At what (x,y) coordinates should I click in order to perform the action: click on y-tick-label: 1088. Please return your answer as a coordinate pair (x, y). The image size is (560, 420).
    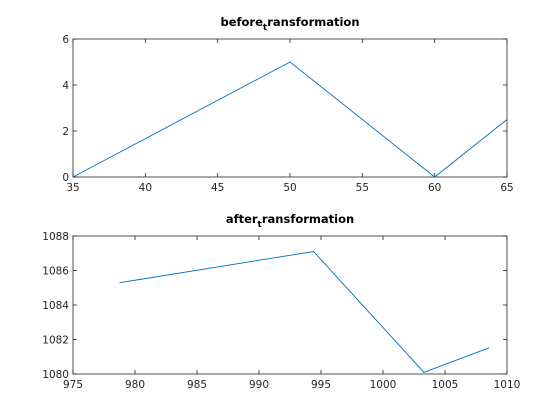
    Looking at the image, I should click on (55, 237).